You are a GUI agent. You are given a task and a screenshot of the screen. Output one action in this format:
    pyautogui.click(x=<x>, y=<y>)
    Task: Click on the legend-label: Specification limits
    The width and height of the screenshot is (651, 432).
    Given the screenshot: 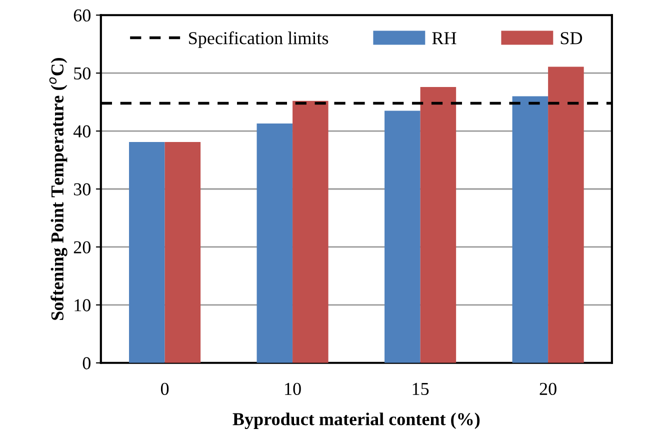 What is the action you would take?
    pyautogui.click(x=258, y=39)
    